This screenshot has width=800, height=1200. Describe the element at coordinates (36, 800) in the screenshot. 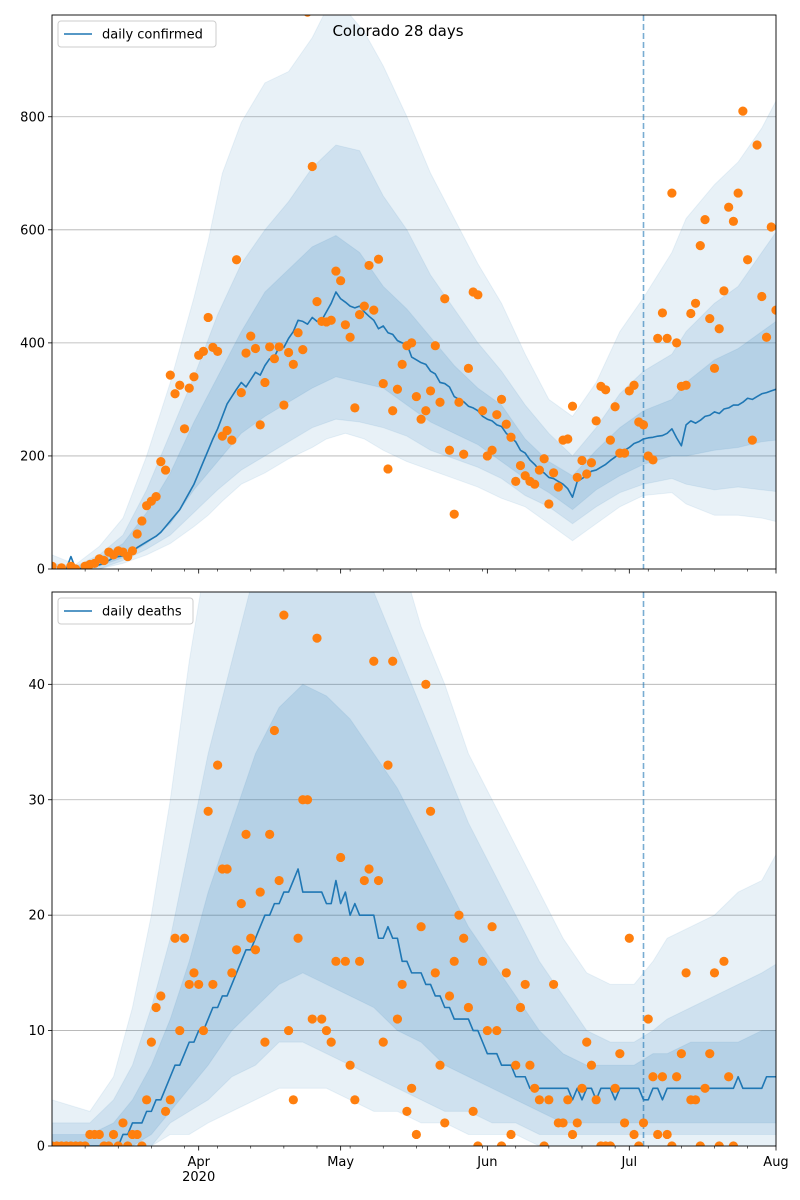

I see `ytick-label-30: 30` at that location.